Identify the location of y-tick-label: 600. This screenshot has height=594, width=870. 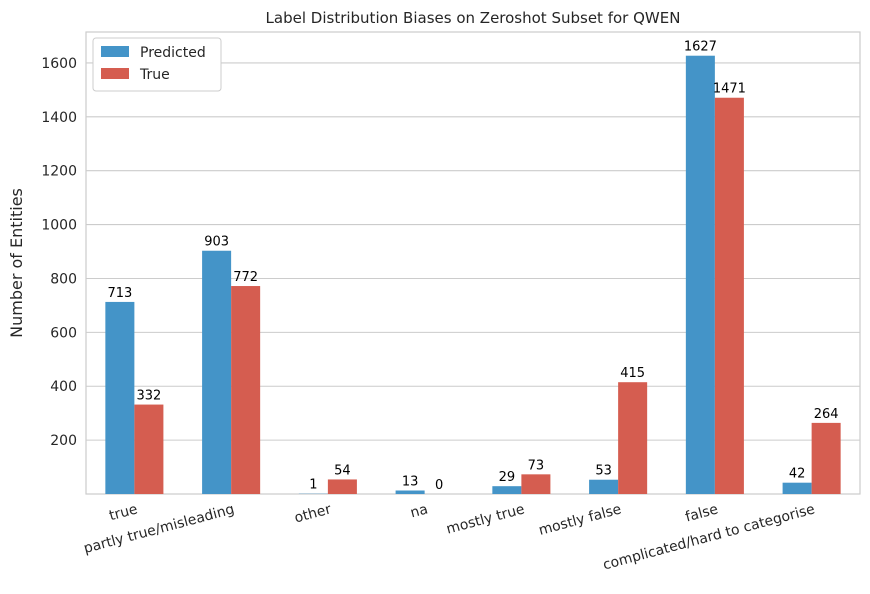
(63, 333).